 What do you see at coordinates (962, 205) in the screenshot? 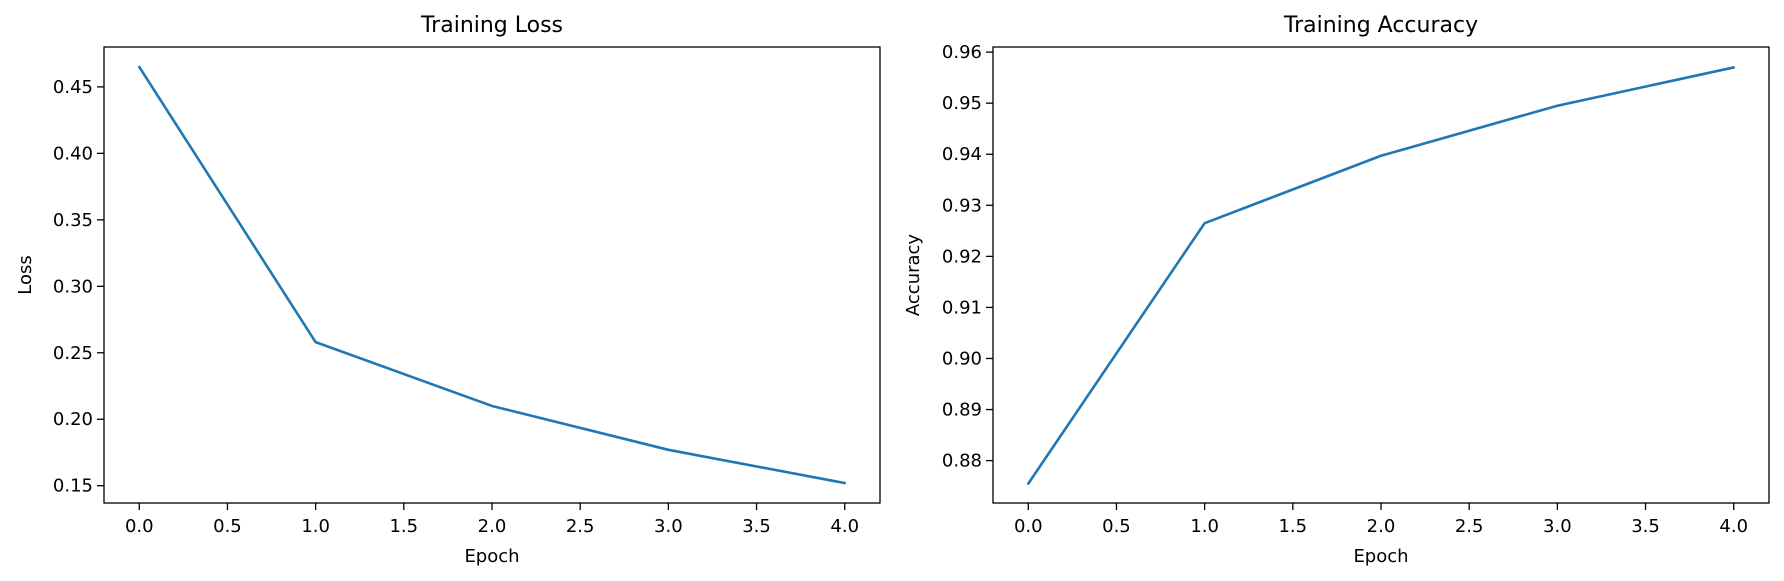
I see `y-tick-label: 0.93` at bounding box center [962, 205].